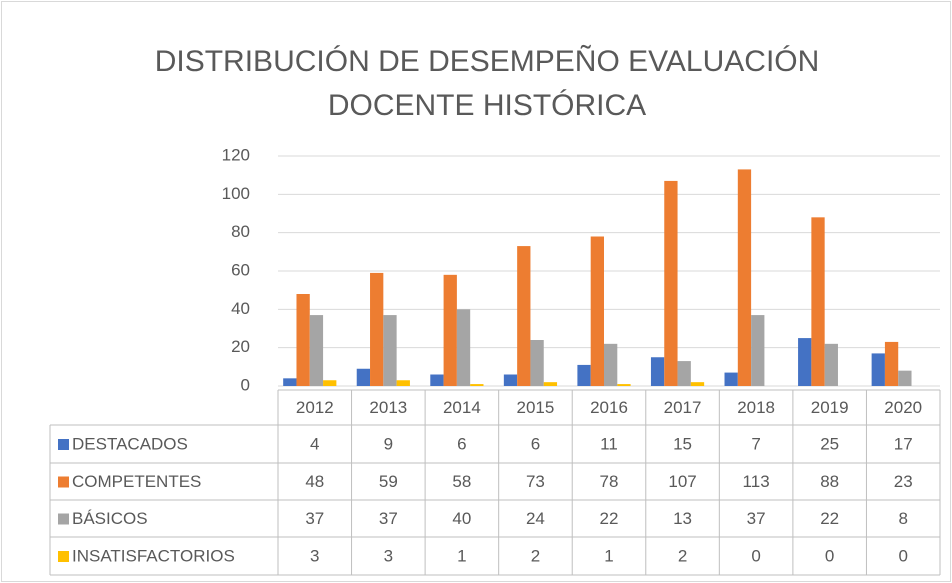 Image resolution: width=952 pixels, height=583 pixels. I want to click on y-tick-label: 120, so click(236, 154).